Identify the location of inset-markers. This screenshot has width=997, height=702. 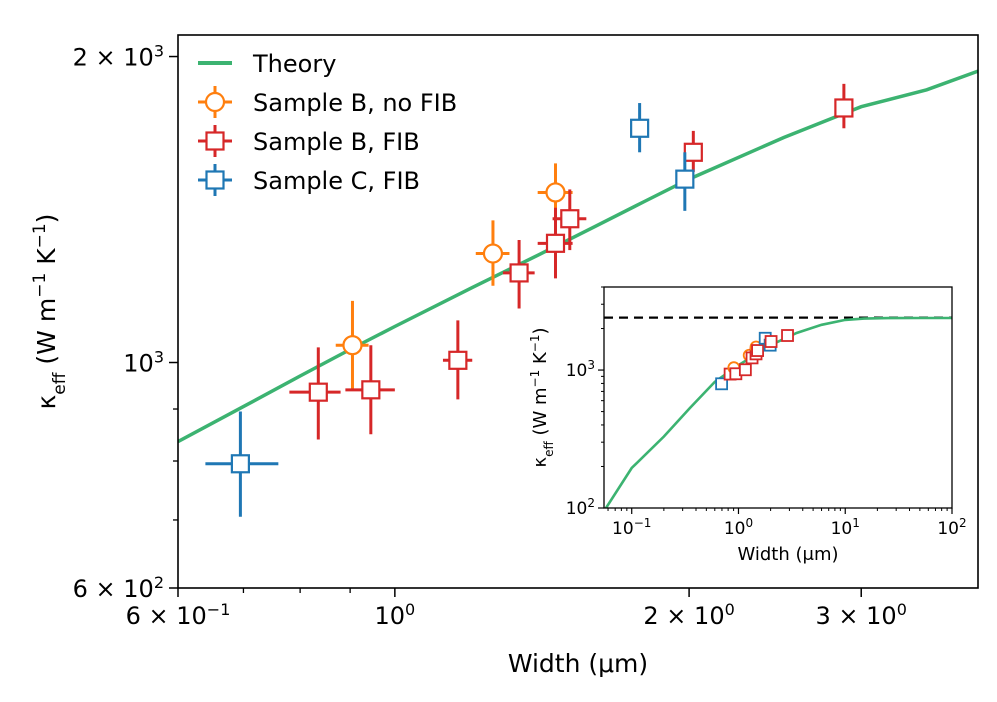
(754, 360).